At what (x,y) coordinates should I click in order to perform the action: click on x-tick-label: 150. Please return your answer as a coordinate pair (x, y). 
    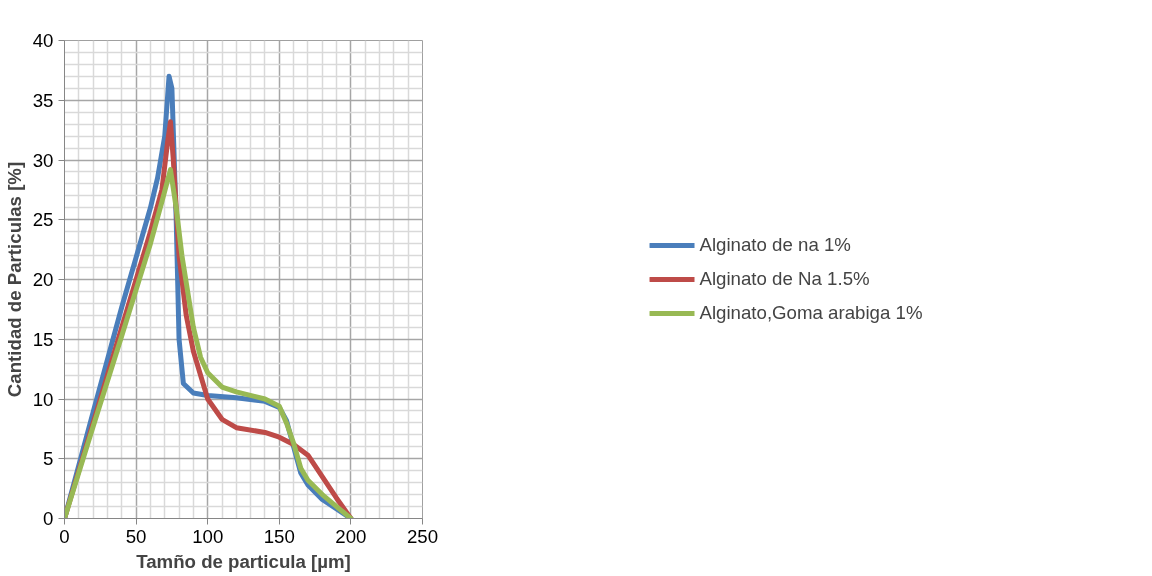
    Looking at the image, I should click on (279, 536).